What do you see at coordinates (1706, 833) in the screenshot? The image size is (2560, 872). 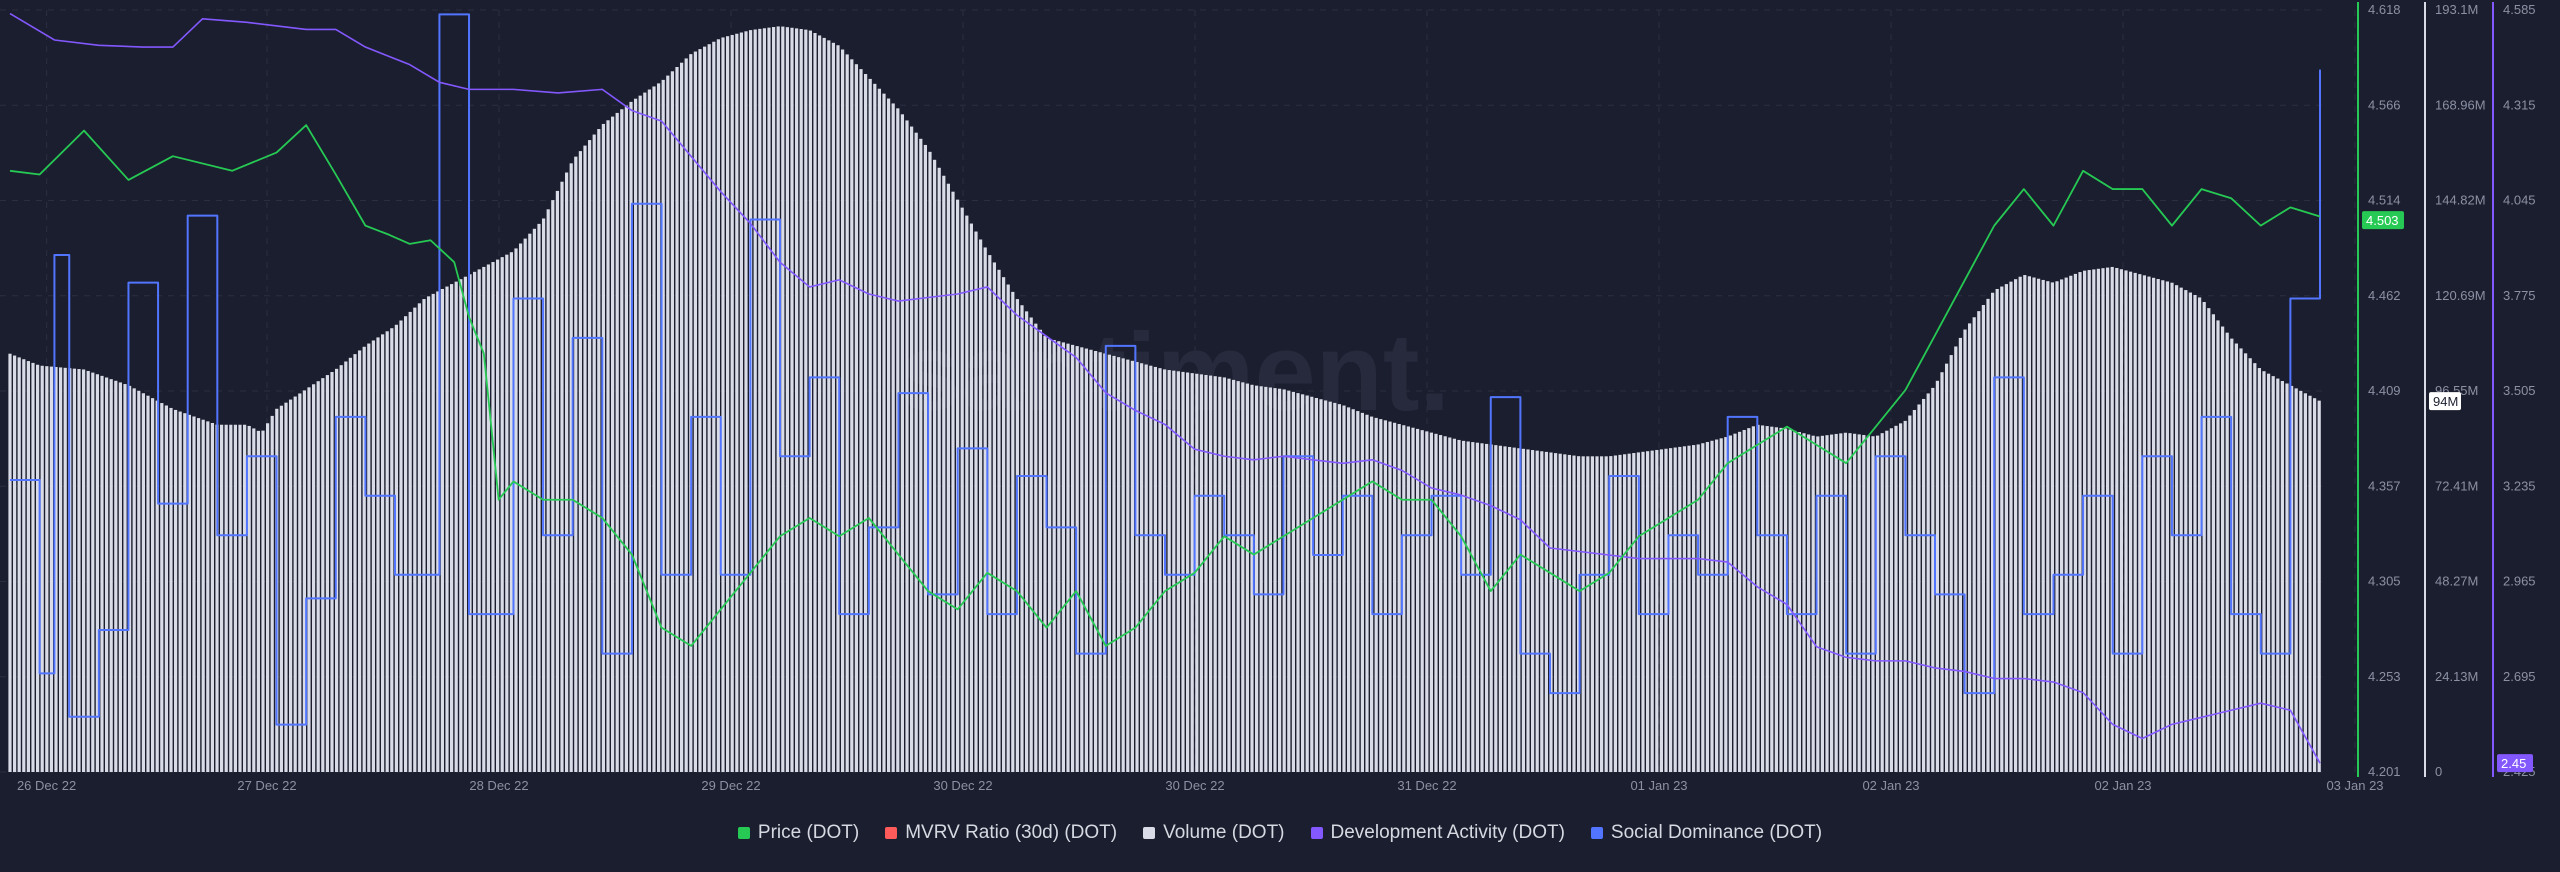 I see `legend-item-social-dominance: Social Dominance (DOT)` at bounding box center [1706, 833].